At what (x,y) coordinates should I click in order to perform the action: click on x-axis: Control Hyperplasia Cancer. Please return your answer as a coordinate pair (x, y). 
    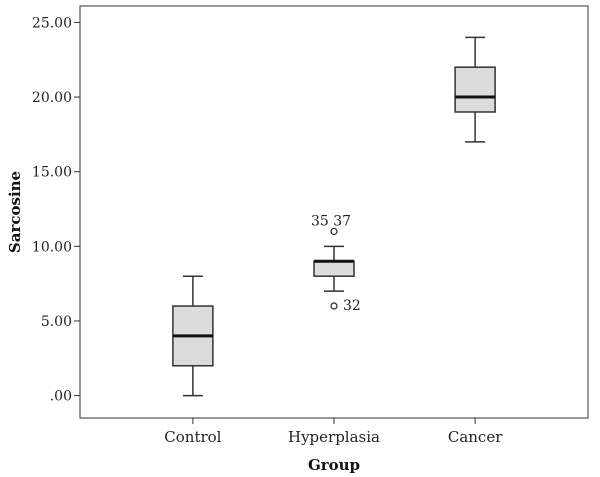
    Looking at the image, I should click on (333, 432).